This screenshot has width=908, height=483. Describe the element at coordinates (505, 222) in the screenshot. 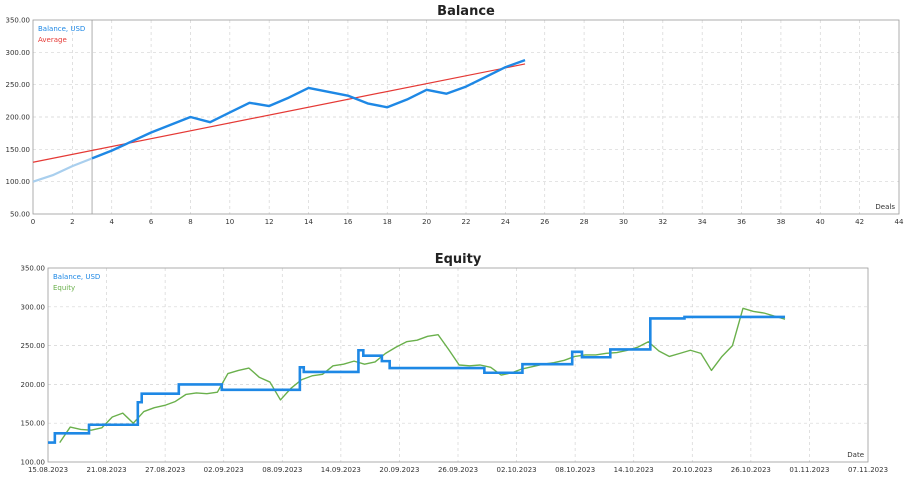

I see `chart1-x-tick-label: 24` at that location.